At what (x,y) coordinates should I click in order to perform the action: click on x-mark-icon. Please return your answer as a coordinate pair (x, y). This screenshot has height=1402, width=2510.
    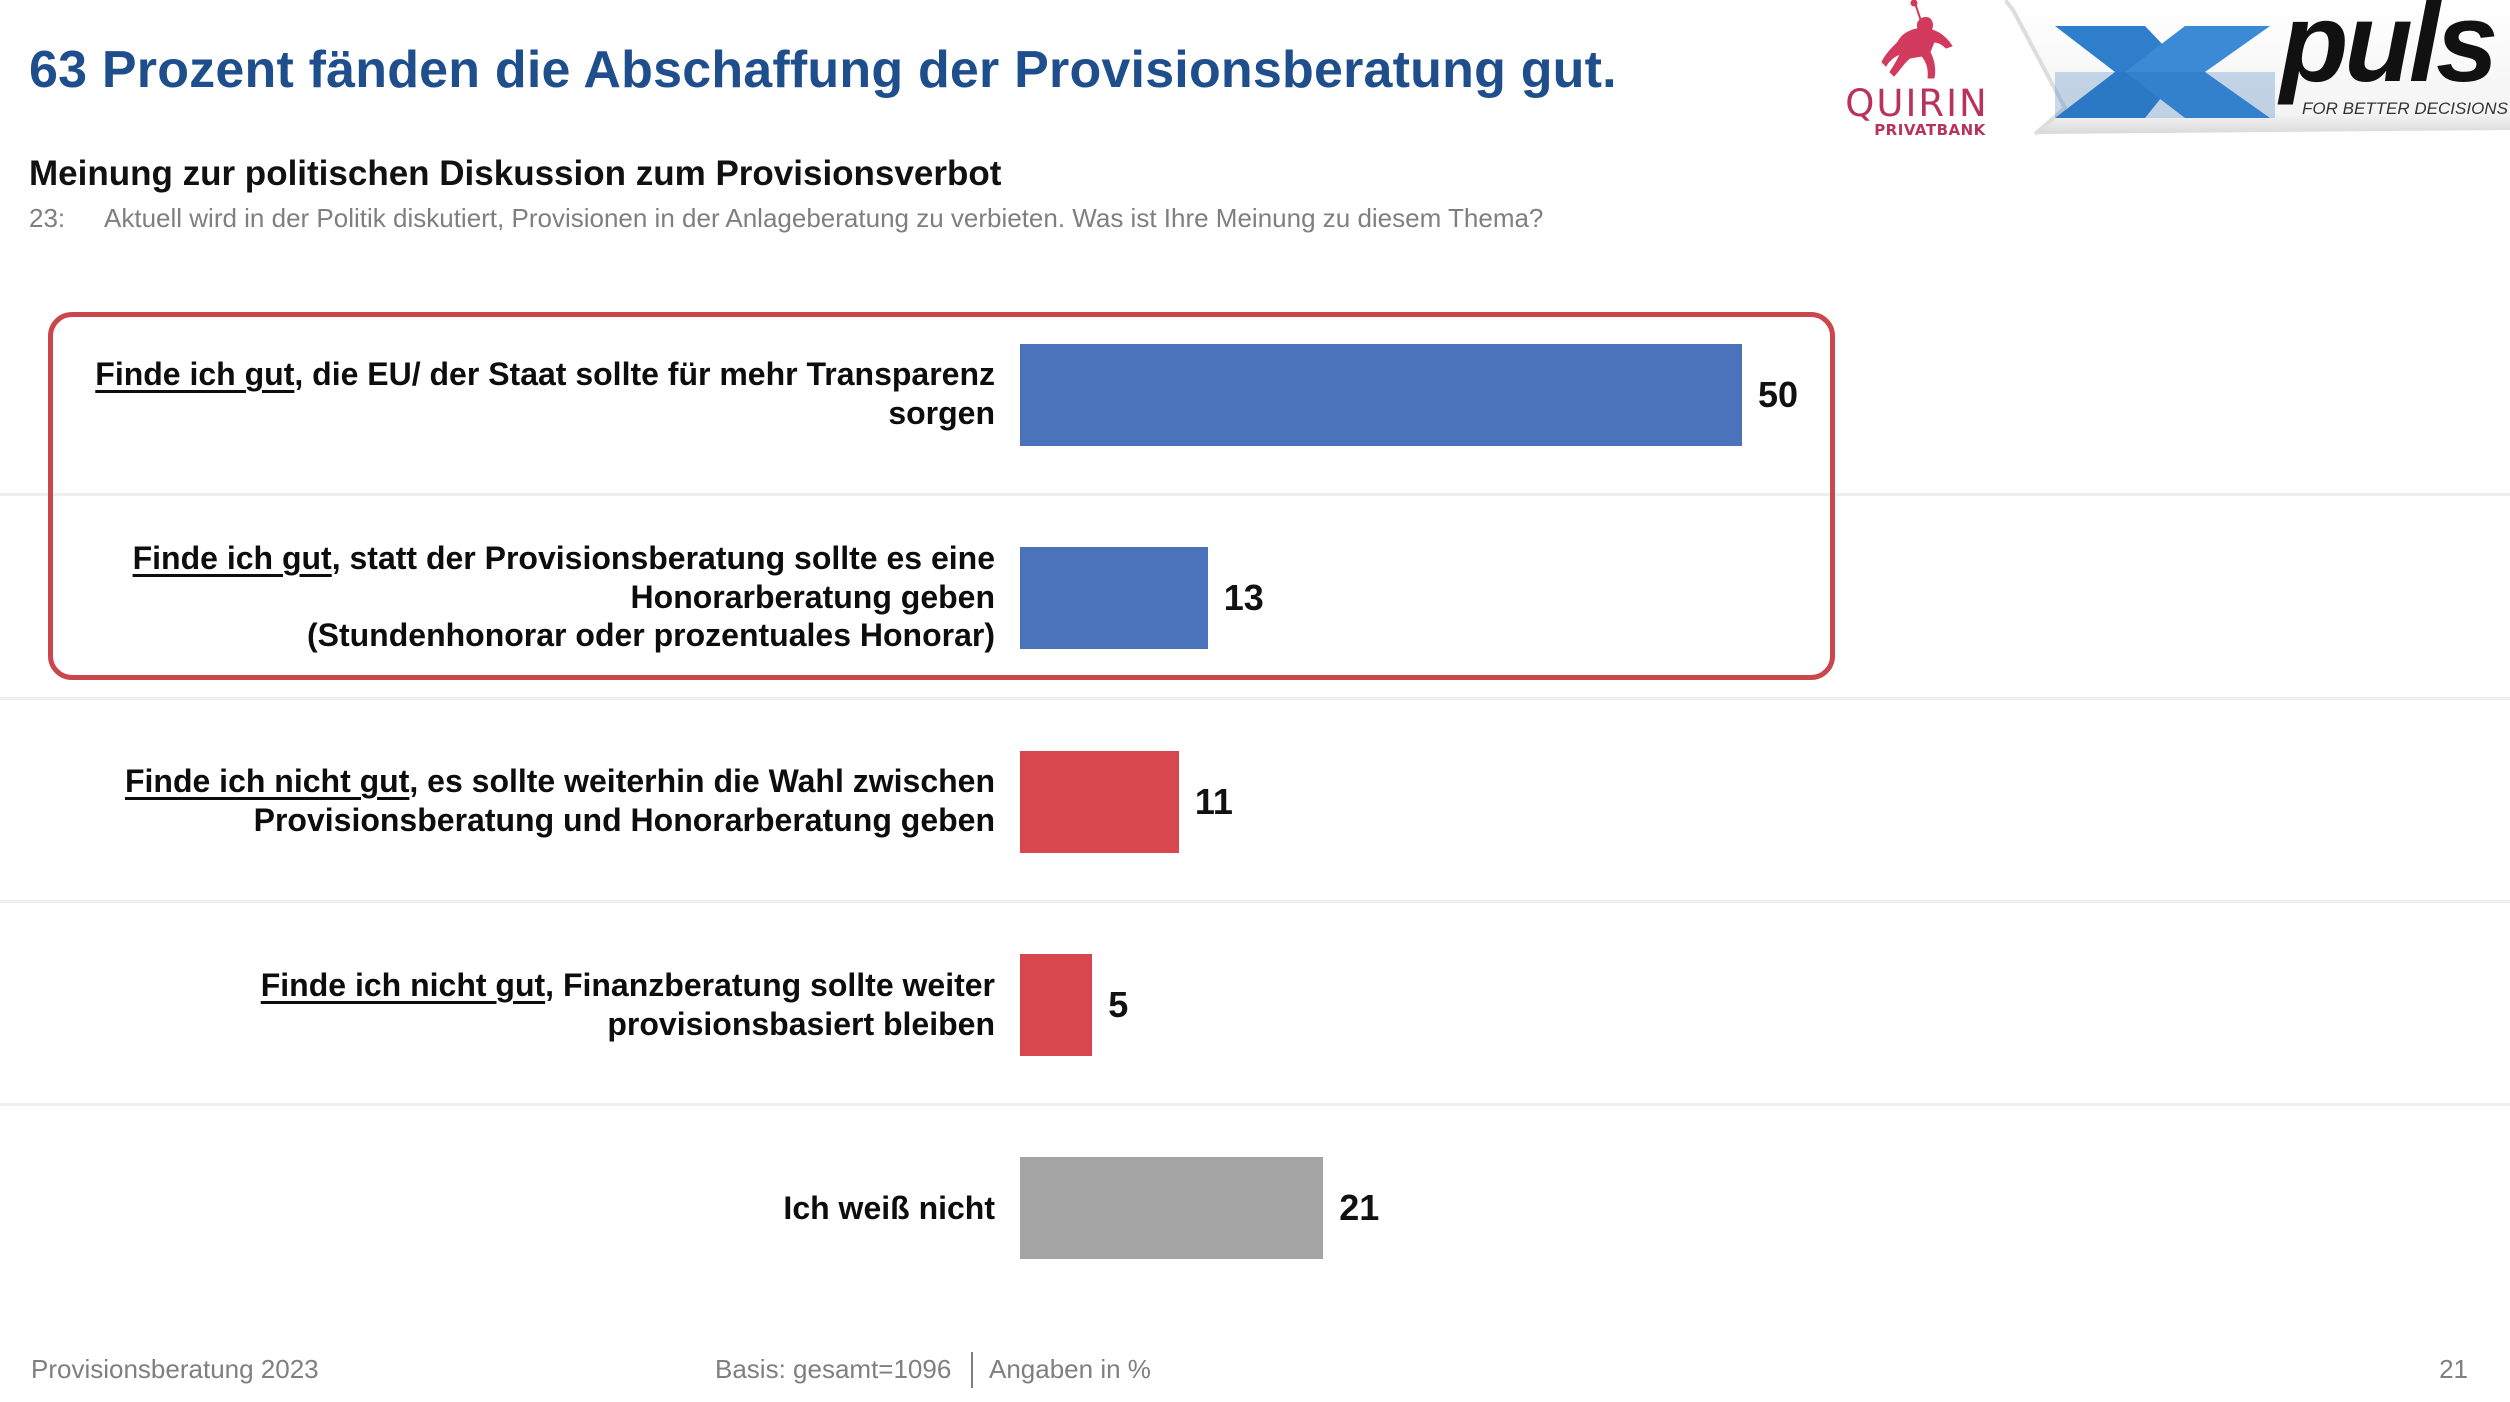
    Looking at the image, I should click on (2165, 72).